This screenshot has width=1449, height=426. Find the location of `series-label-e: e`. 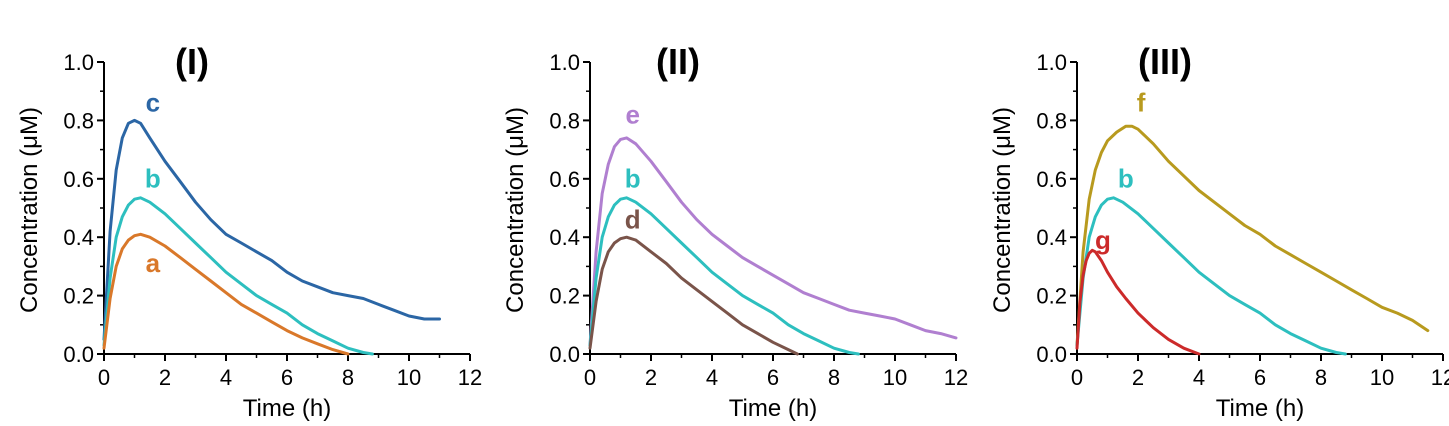

series-label-e: e is located at coordinates (632, 114).